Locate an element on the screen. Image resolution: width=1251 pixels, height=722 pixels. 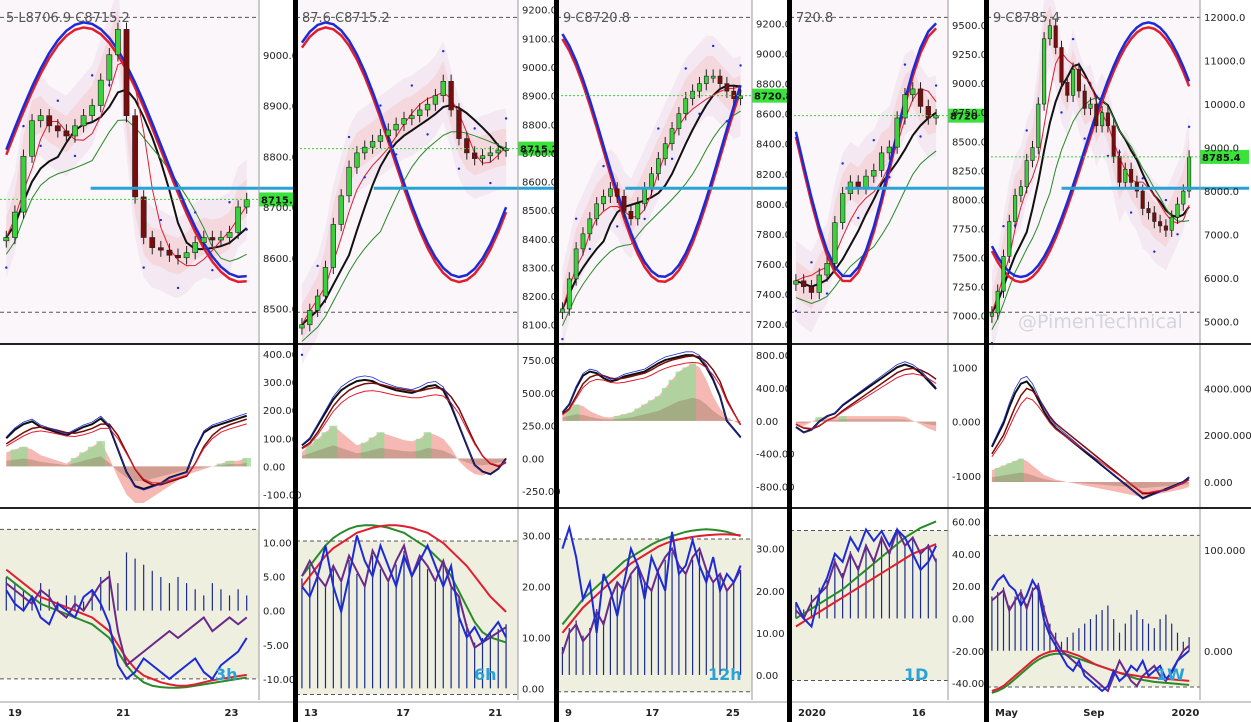
rsi-purple-line is located at coordinates (404, 596).